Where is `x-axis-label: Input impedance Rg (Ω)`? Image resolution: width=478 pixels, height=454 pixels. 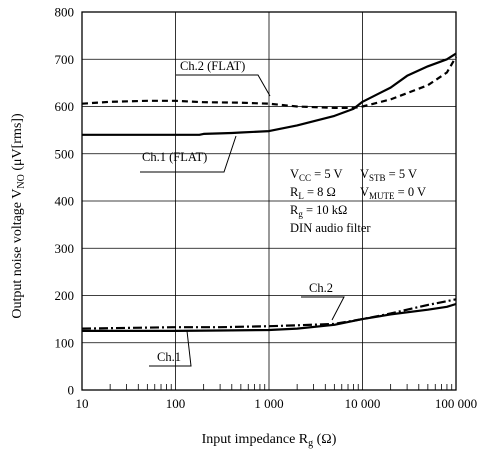 x-axis-label: Input impedance Rg (Ω) is located at coordinates (269, 440).